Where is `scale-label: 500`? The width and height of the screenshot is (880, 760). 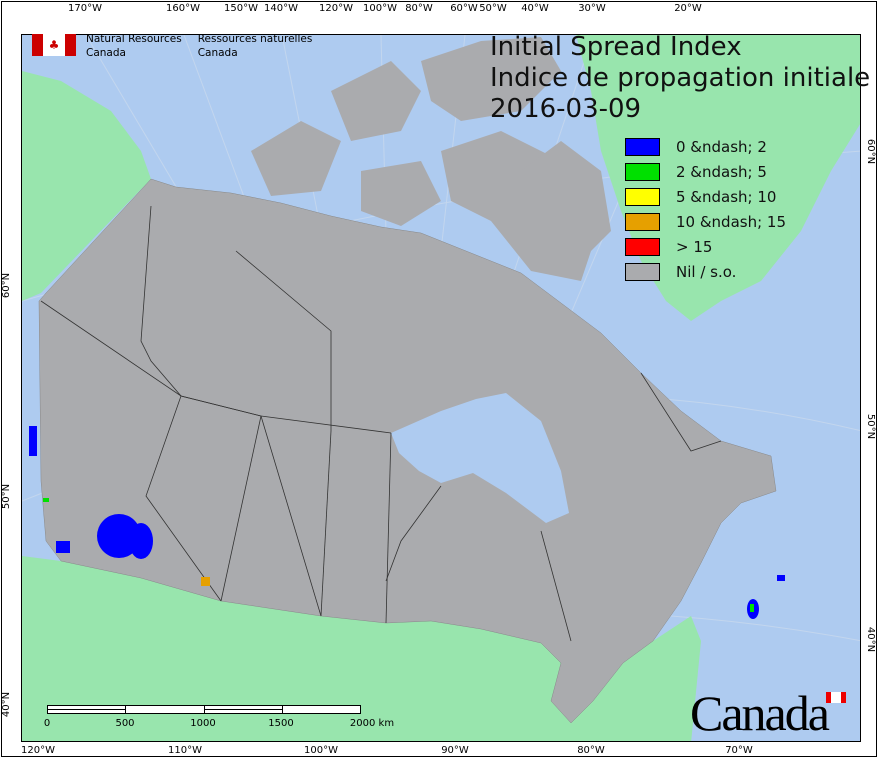
scale-label: 500 is located at coordinates (125, 723).